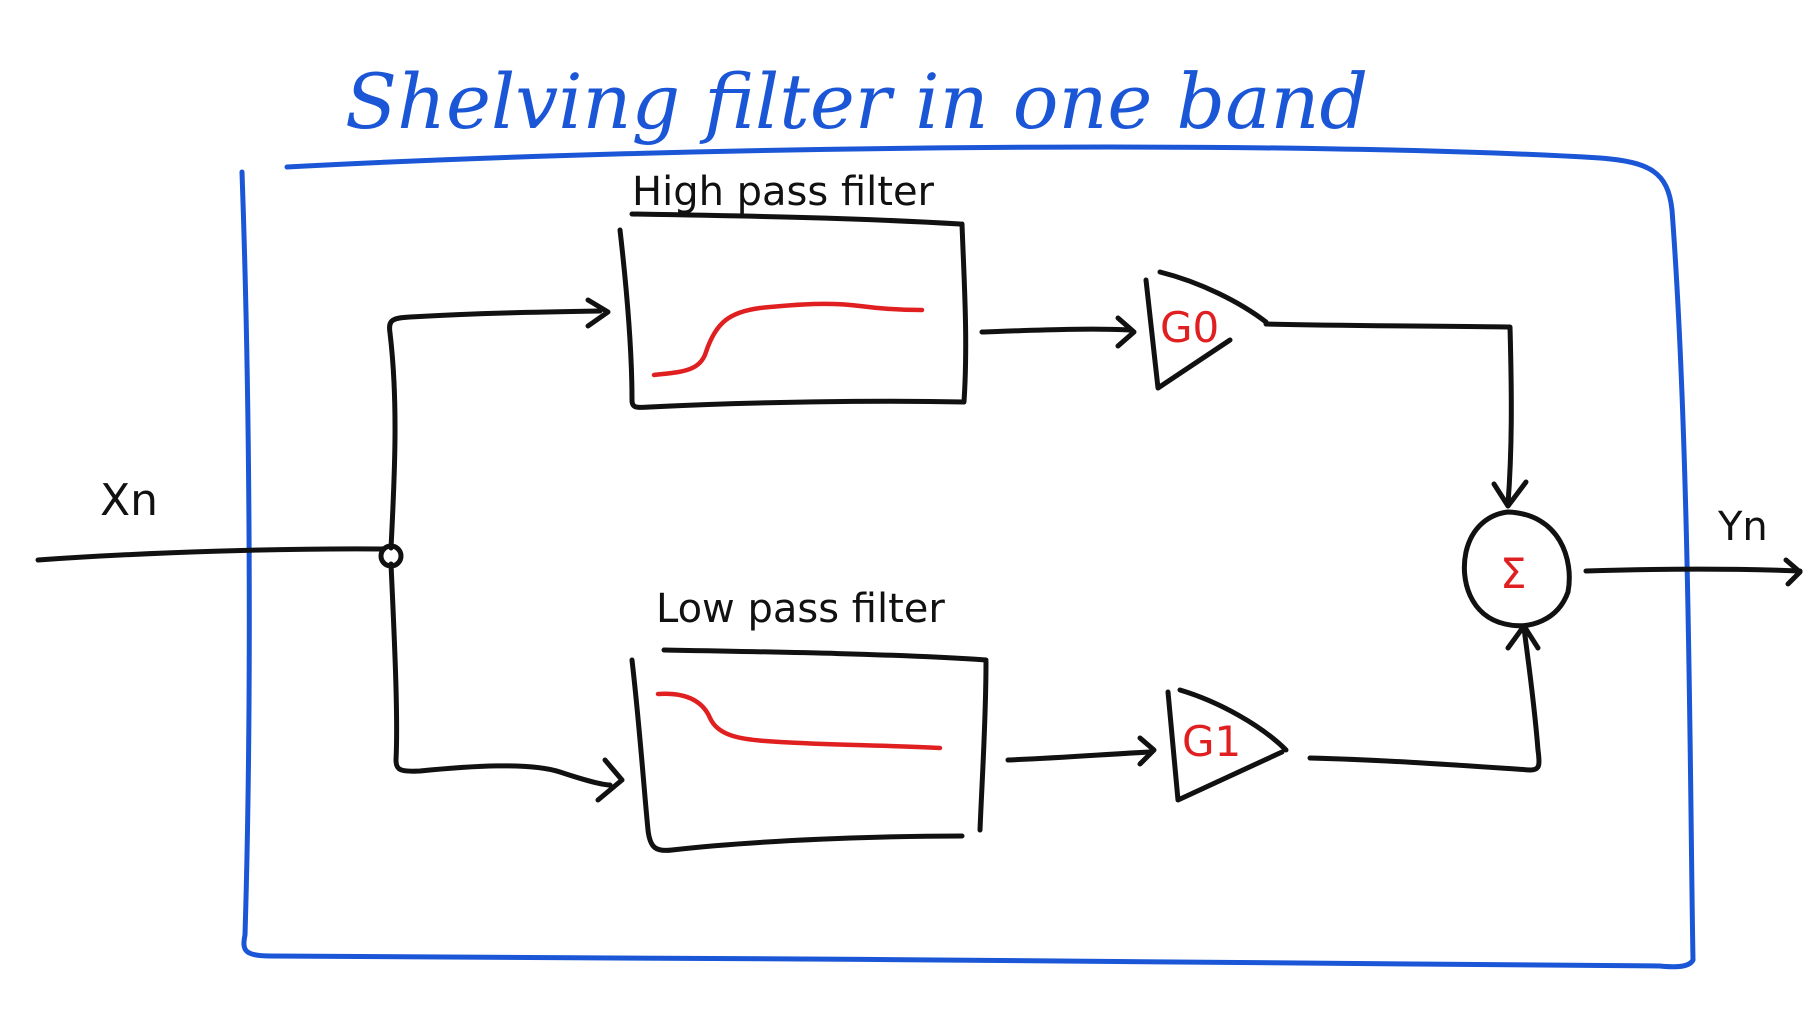  What do you see at coordinates (1523, 637) in the screenshot?
I see `sum-bottom-arrowhead` at bounding box center [1523, 637].